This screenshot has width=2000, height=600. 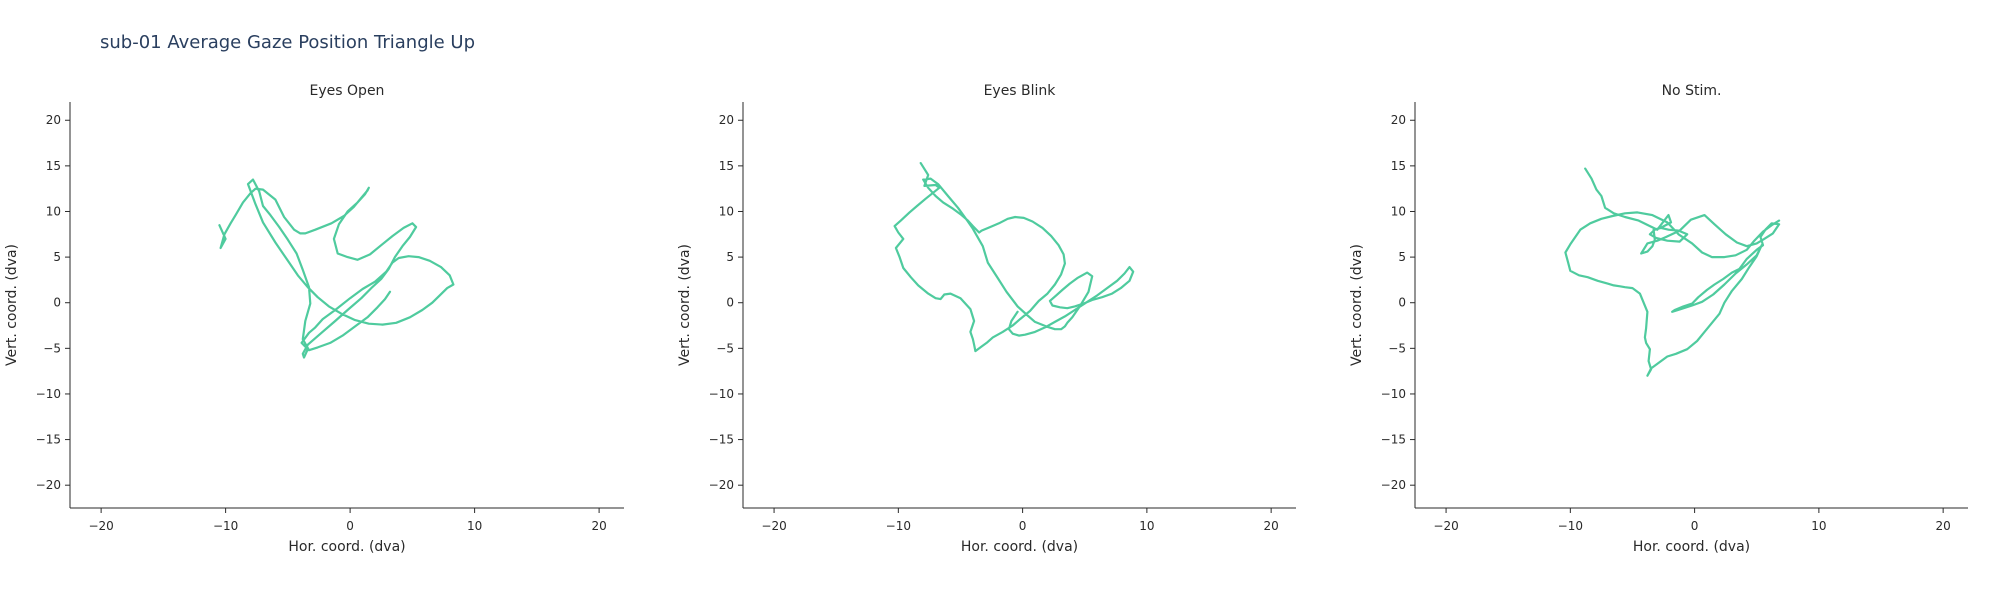 What do you see at coordinates (288, 42) in the screenshot?
I see `figure-title: sub-01 Average Gaze Position Triangle Up` at bounding box center [288, 42].